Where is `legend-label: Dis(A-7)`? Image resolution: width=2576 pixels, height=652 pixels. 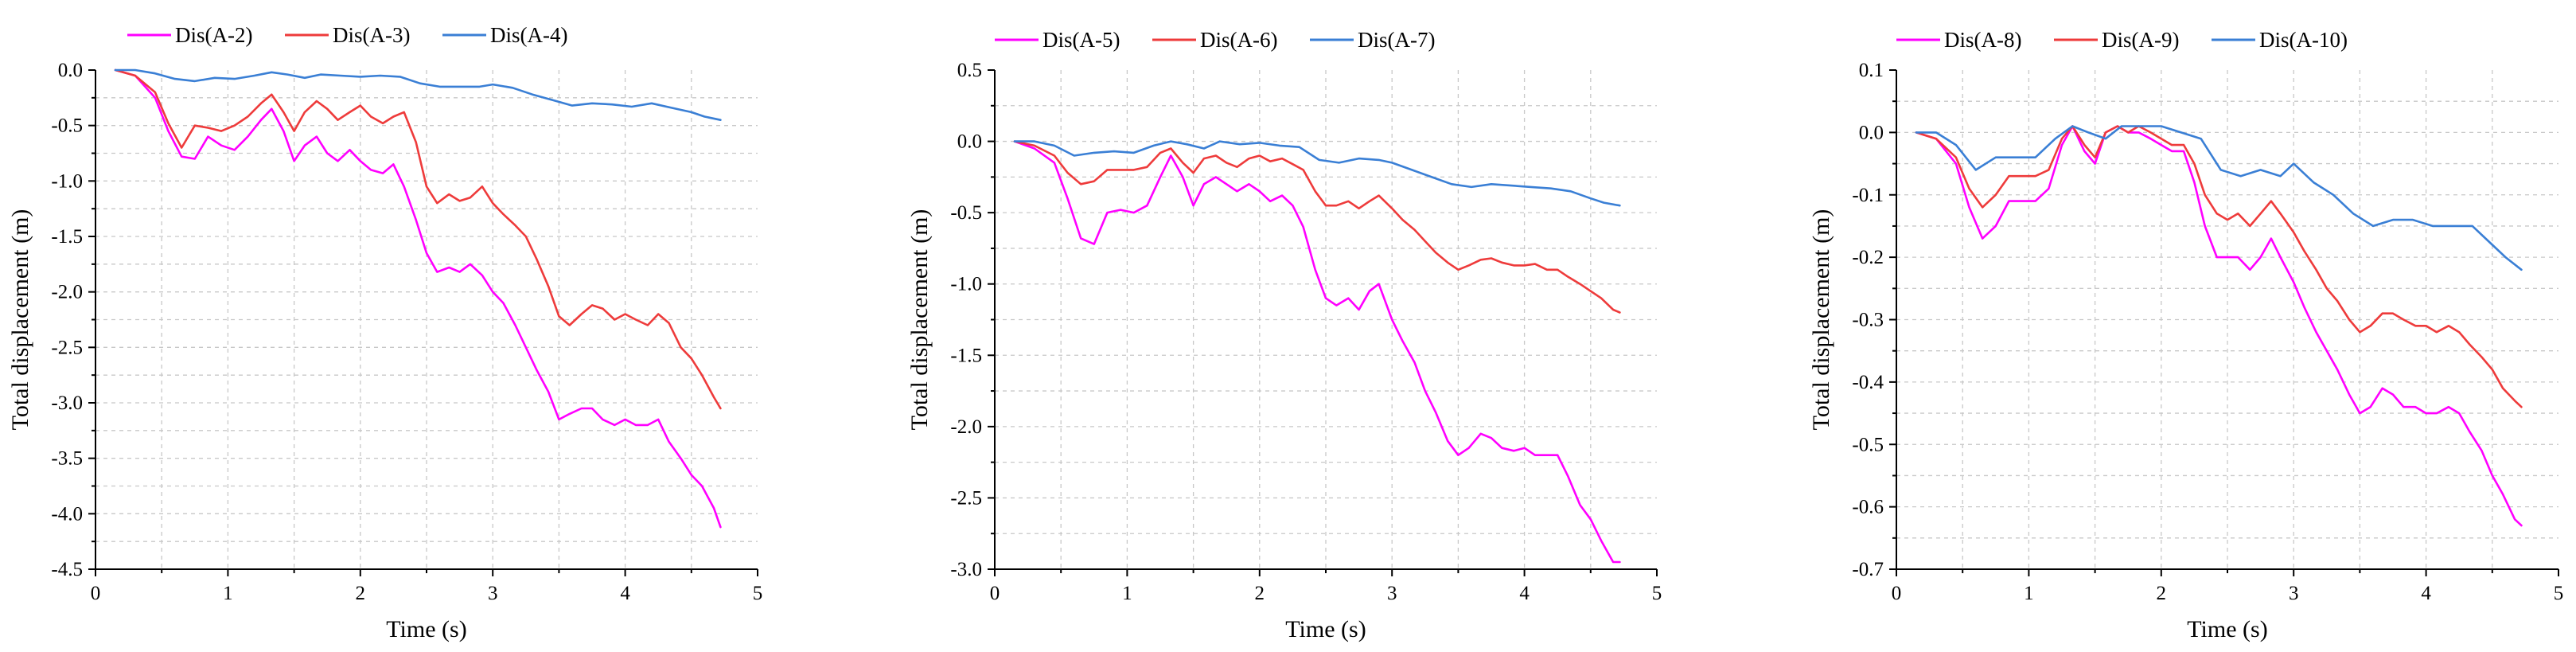
legend-label: Dis(A-7) is located at coordinates (1396, 40).